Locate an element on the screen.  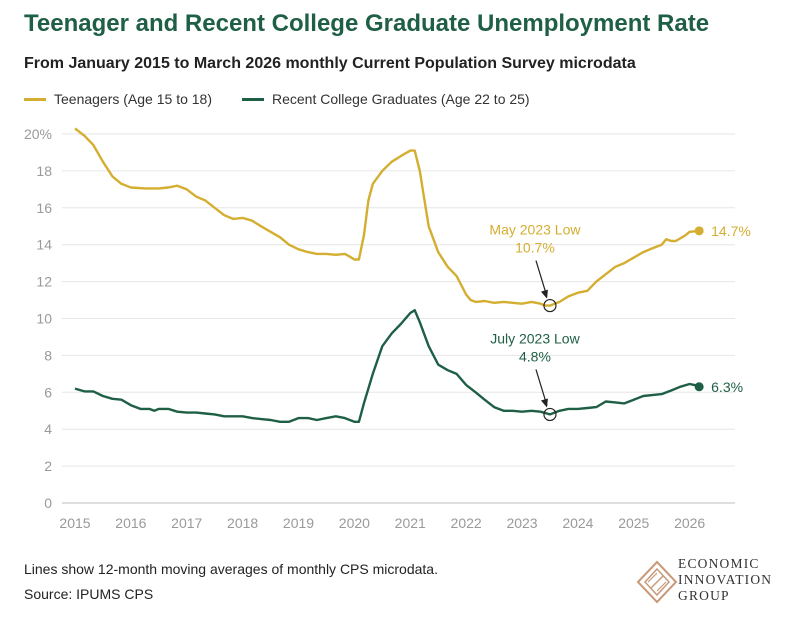
legend-label-graduates: Recent College Graduates (Age 22 to 25) is located at coordinates (401, 99).